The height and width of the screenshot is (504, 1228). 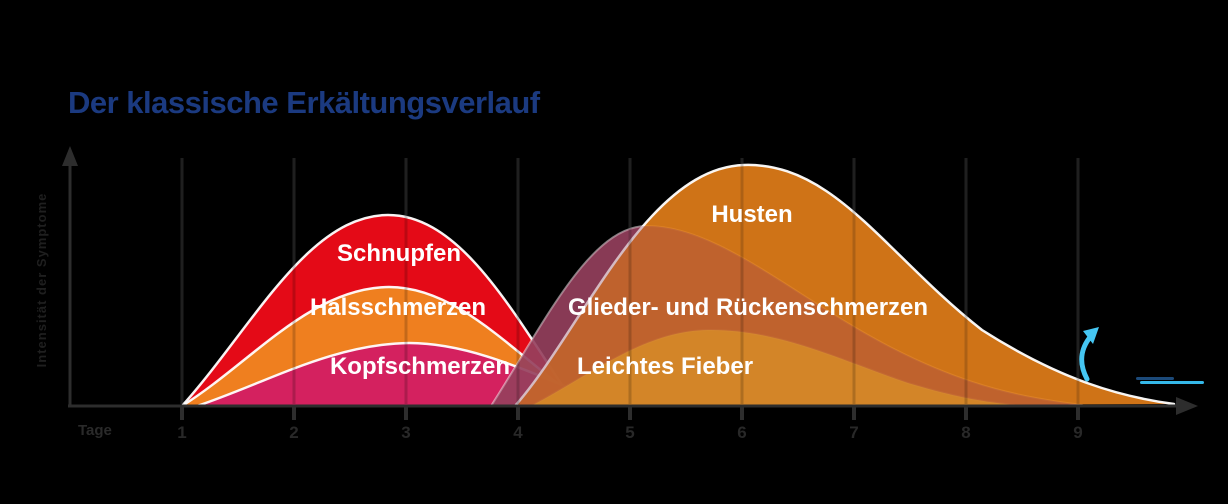 What do you see at coordinates (518, 432) in the screenshot?
I see `x-tick-label: 4` at bounding box center [518, 432].